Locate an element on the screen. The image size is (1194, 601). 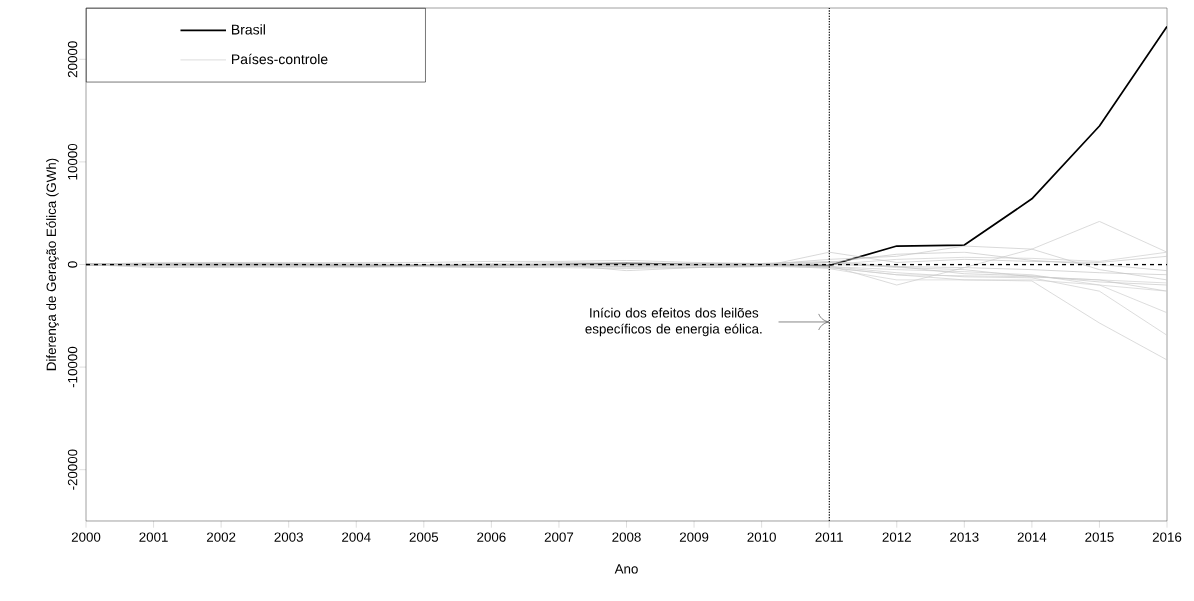
x-tick-label: 2009 is located at coordinates (694, 537).